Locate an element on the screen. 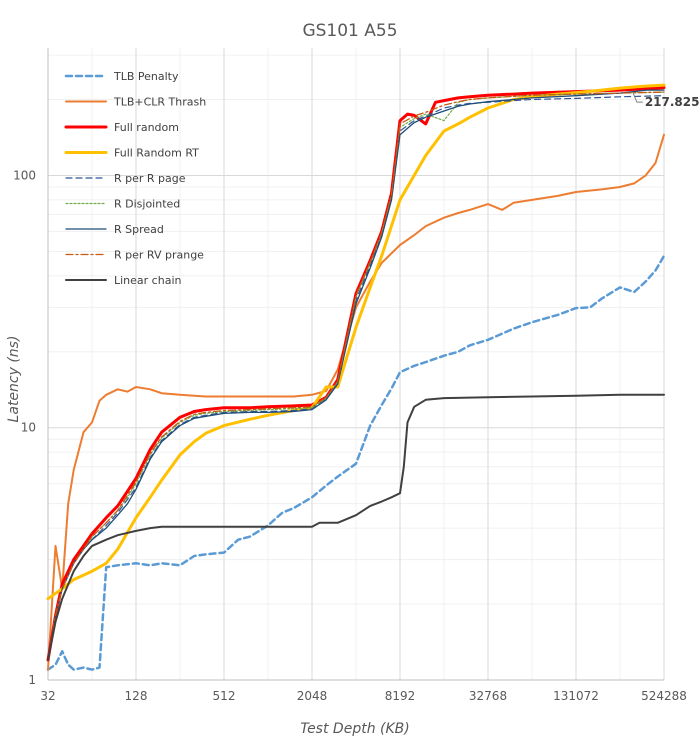  x-tick-label: 512 is located at coordinates (224, 696).